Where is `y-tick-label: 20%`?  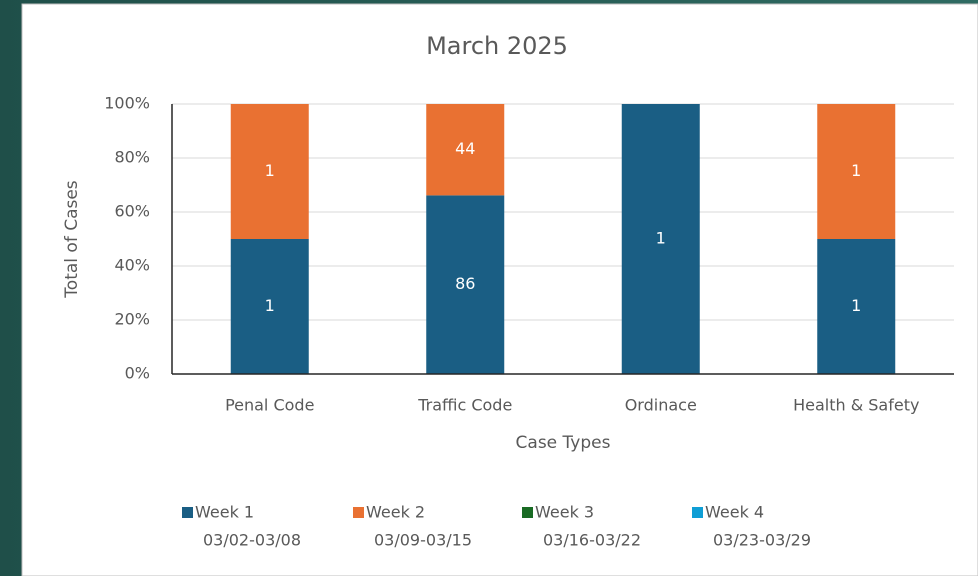 y-tick-label: 20% is located at coordinates (132, 319).